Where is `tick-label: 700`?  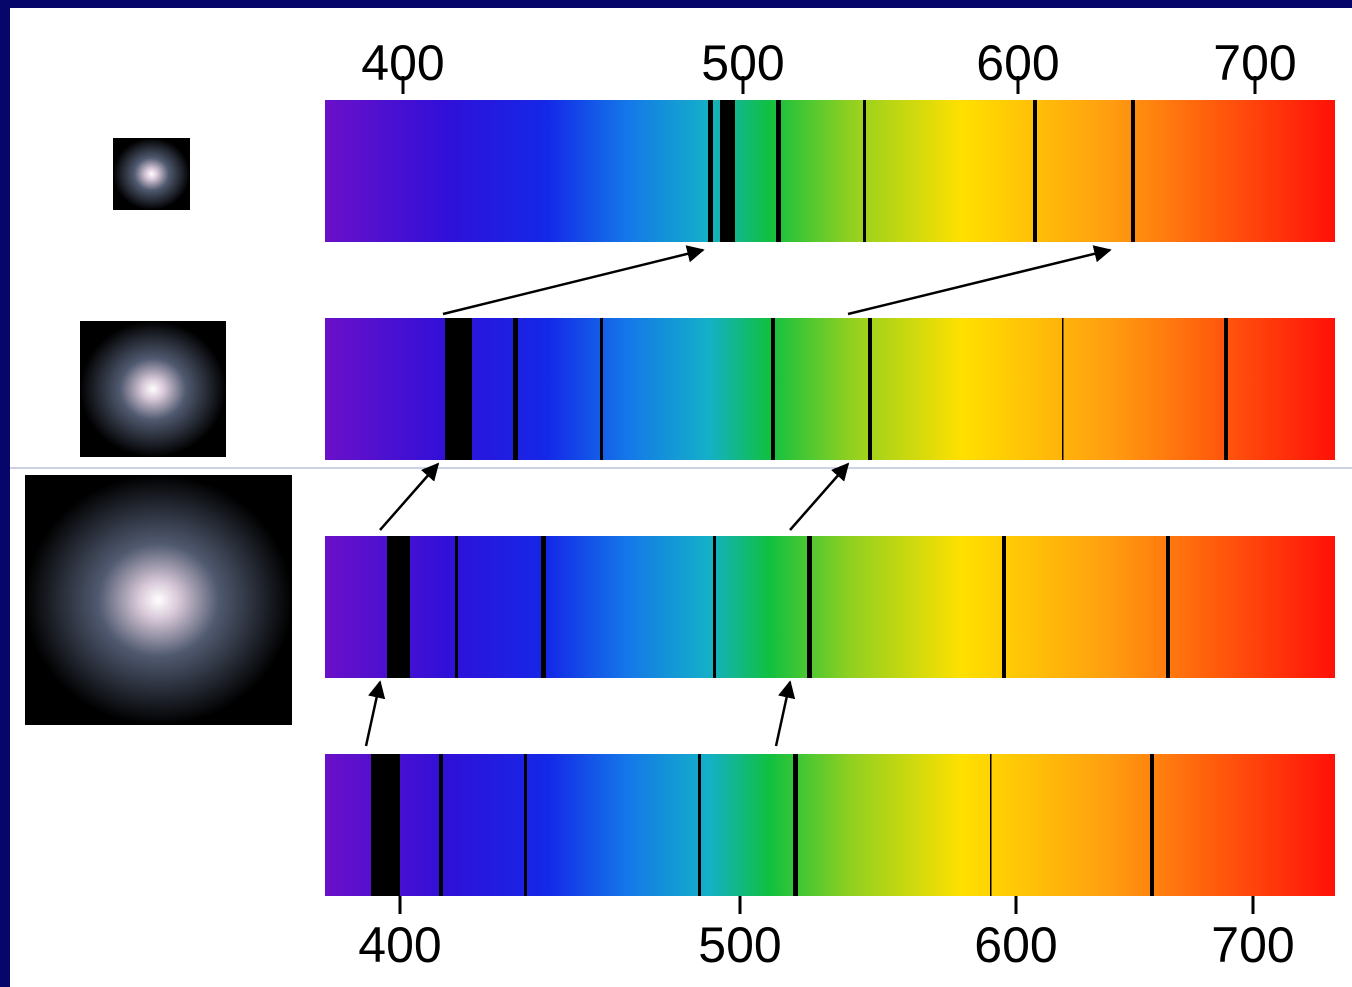
tick-label: 700 is located at coordinates (1252, 945).